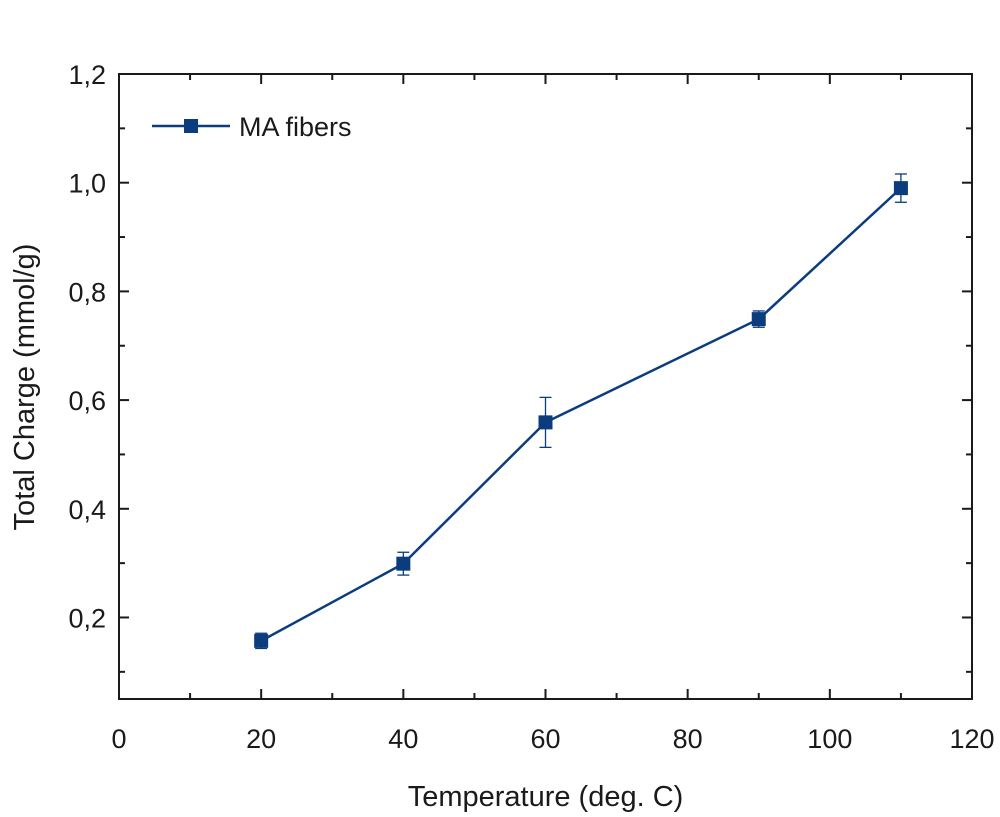  I want to click on x-tick-label: 0, so click(118, 739).